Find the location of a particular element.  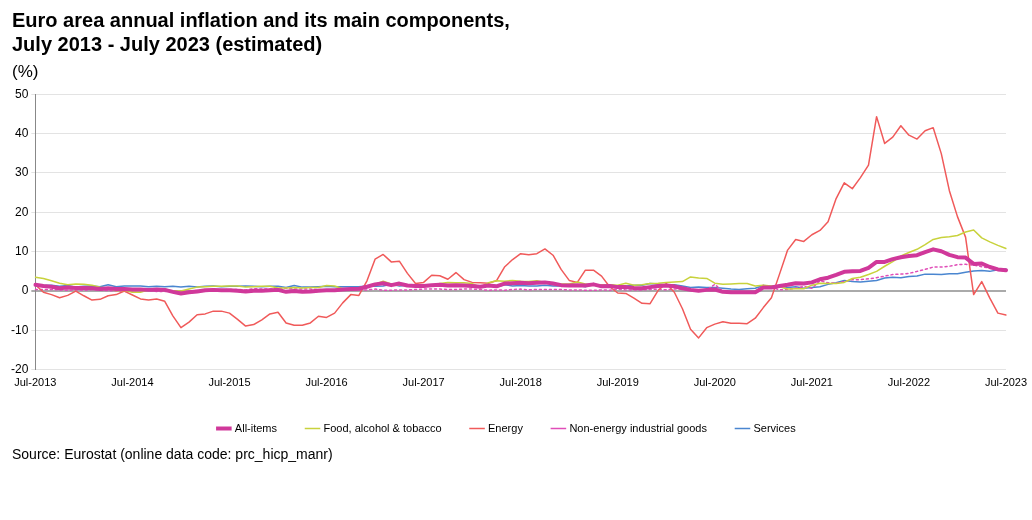

x-tick-label: Jul-2023 is located at coordinates (1006, 382).